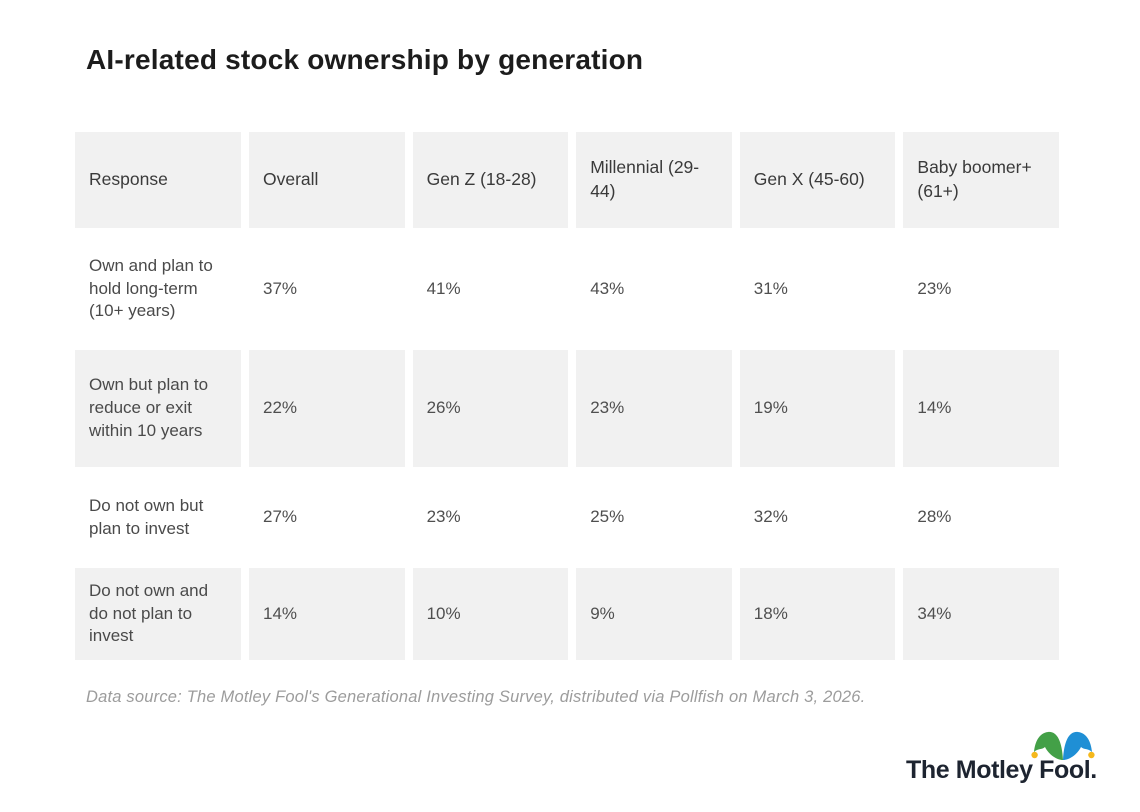 This screenshot has height=812, width=1140. What do you see at coordinates (981, 517) in the screenshot?
I see `value-cell: 28%` at bounding box center [981, 517].